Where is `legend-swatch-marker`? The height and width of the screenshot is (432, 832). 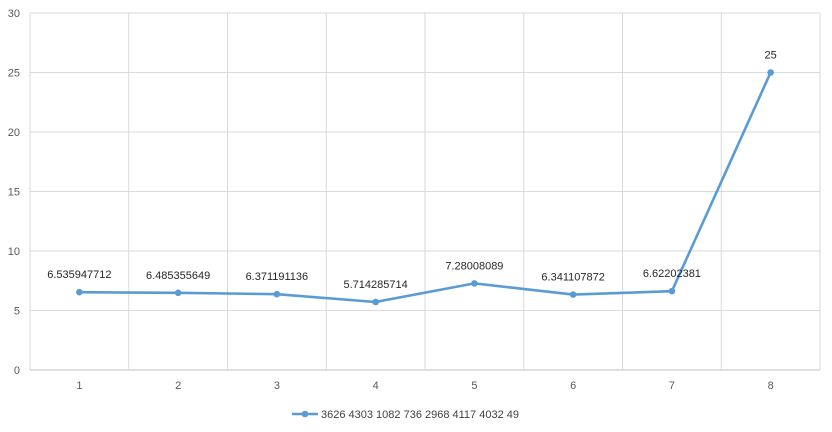 legend-swatch-marker is located at coordinates (305, 414).